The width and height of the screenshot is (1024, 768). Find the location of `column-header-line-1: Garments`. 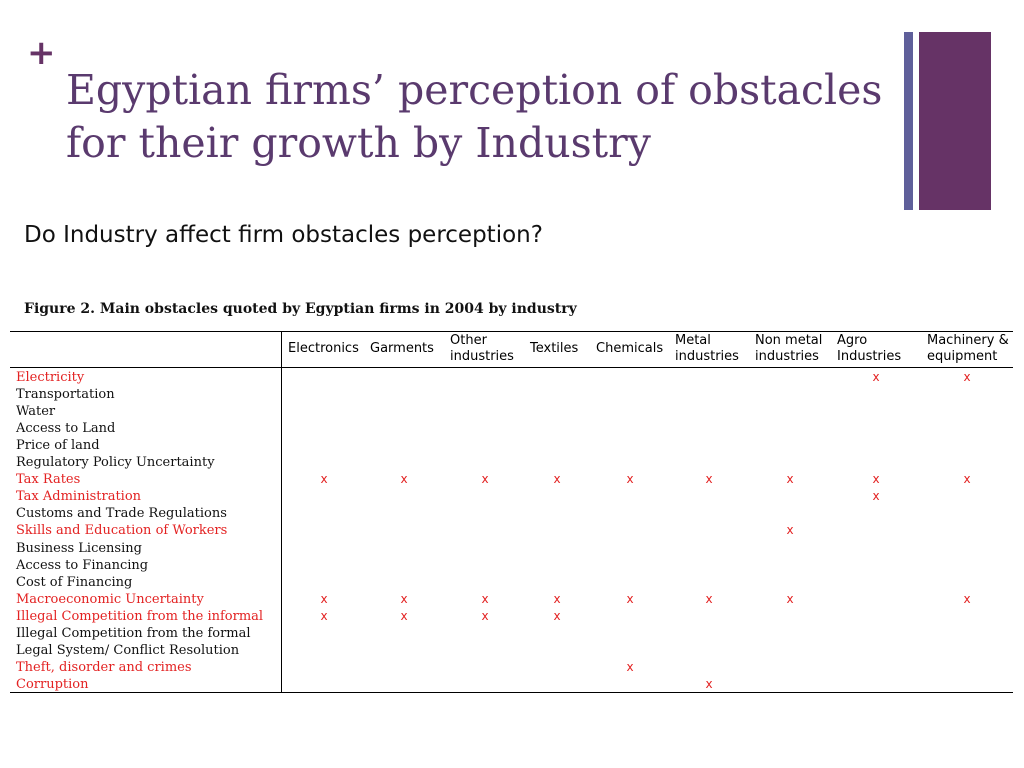

column-header-line-1: Garments is located at coordinates (402, 348).